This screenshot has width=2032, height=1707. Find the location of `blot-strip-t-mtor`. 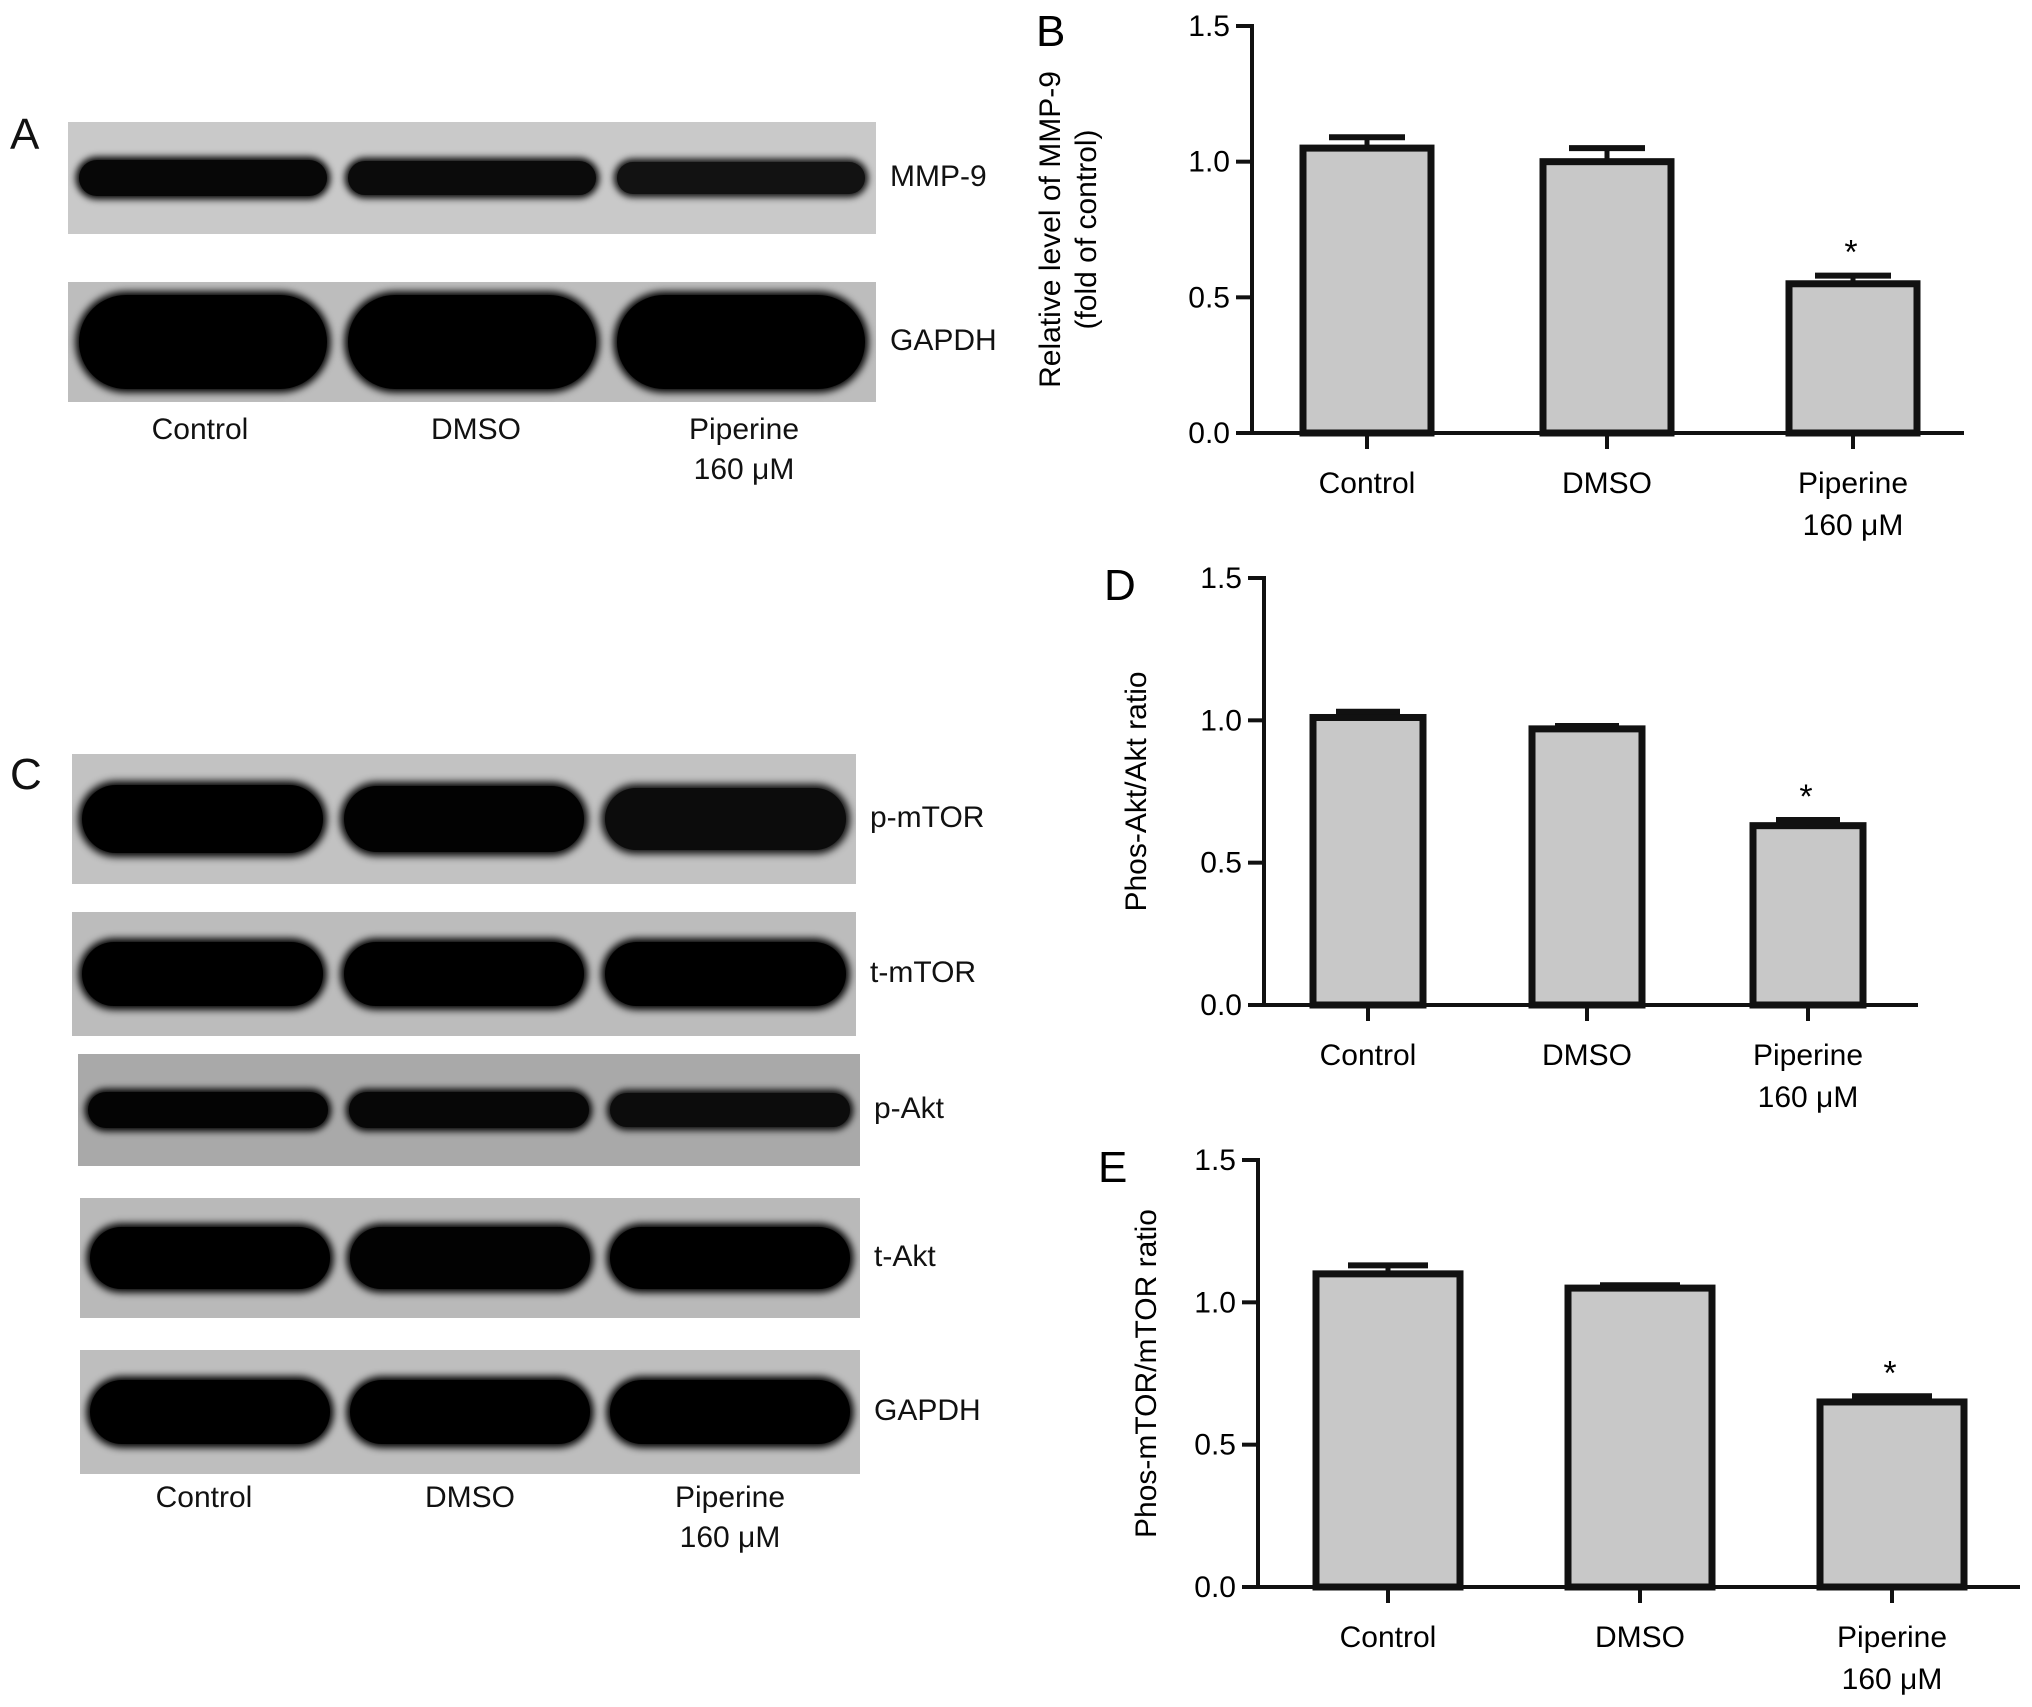

blot-strip-t-mtor is located at coordinates (464, 974).